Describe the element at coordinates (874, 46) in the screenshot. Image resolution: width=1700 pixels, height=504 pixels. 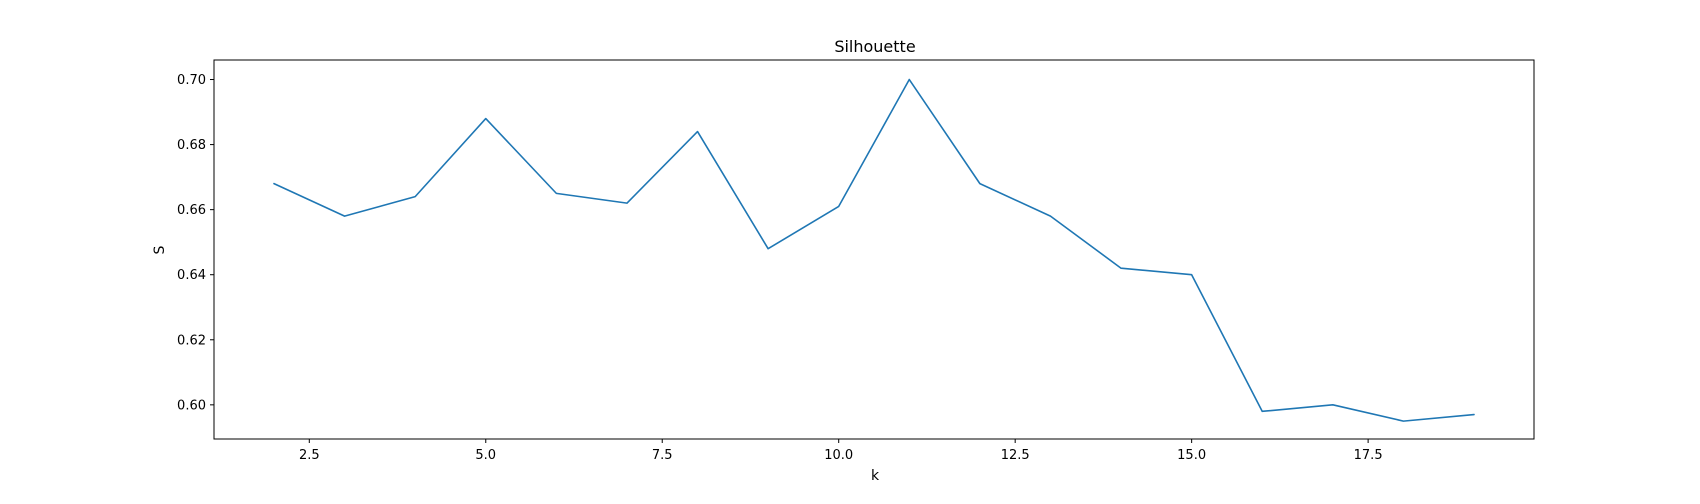
I see `chart-title: Silhouette` at that location.